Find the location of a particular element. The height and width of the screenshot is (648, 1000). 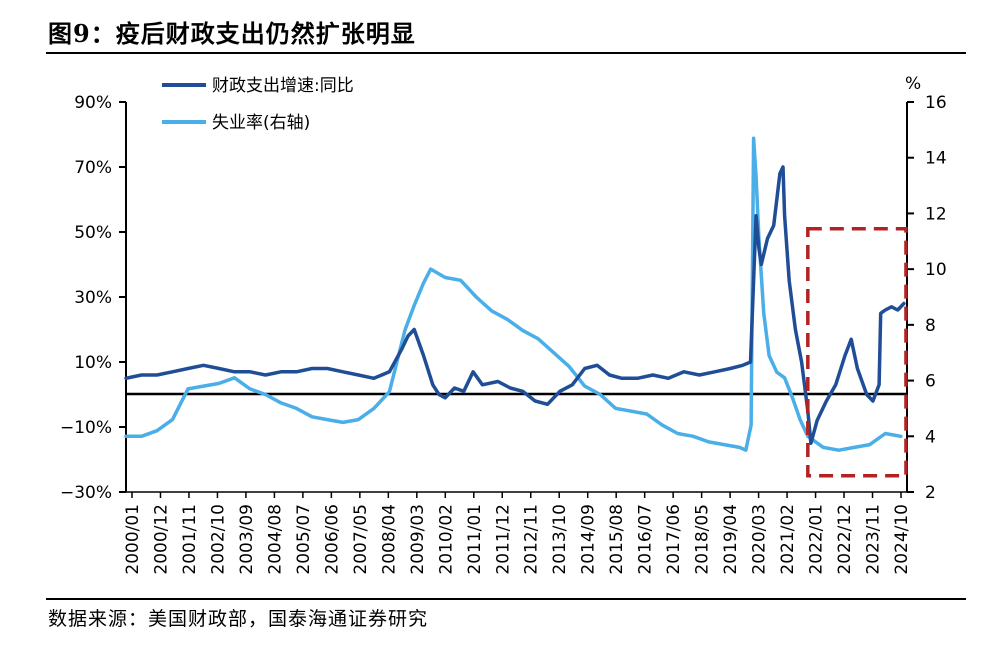

right-tick-label: 4 is located at coordinates (930, 437).